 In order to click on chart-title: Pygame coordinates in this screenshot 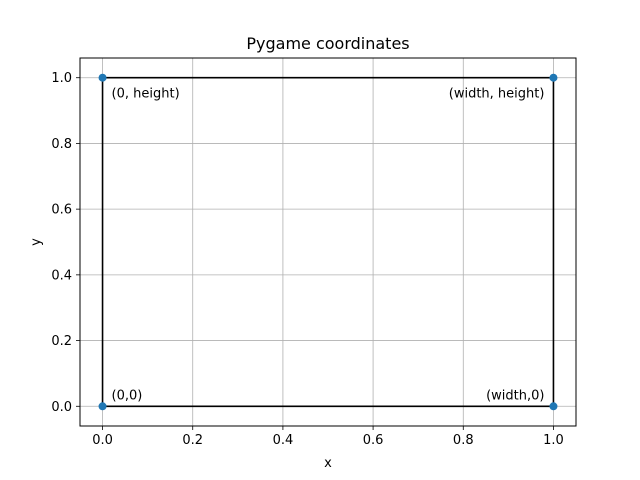, I will do `click(327, 43)`.